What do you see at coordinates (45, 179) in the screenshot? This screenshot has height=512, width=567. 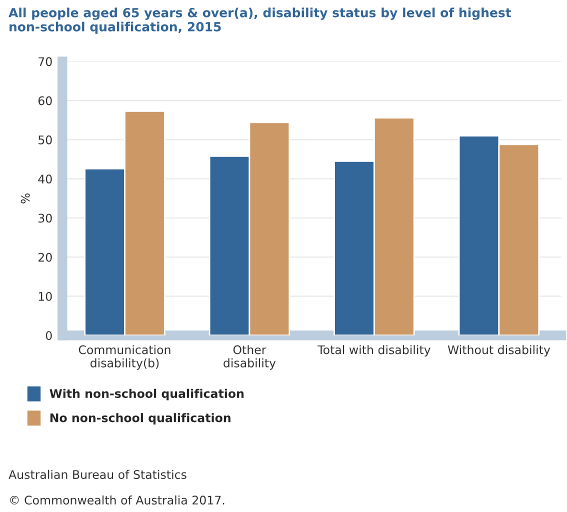 I see `y-tick-label: 40` at bounding box center [45, 179].